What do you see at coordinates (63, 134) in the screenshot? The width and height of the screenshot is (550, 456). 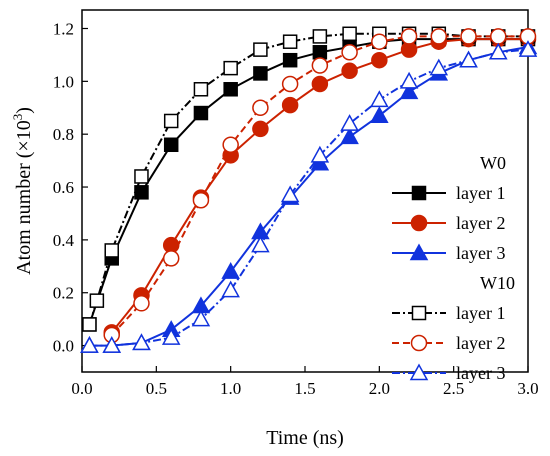 I see `y-tick-label-4: 0.8` at bounding box center [63, 134].